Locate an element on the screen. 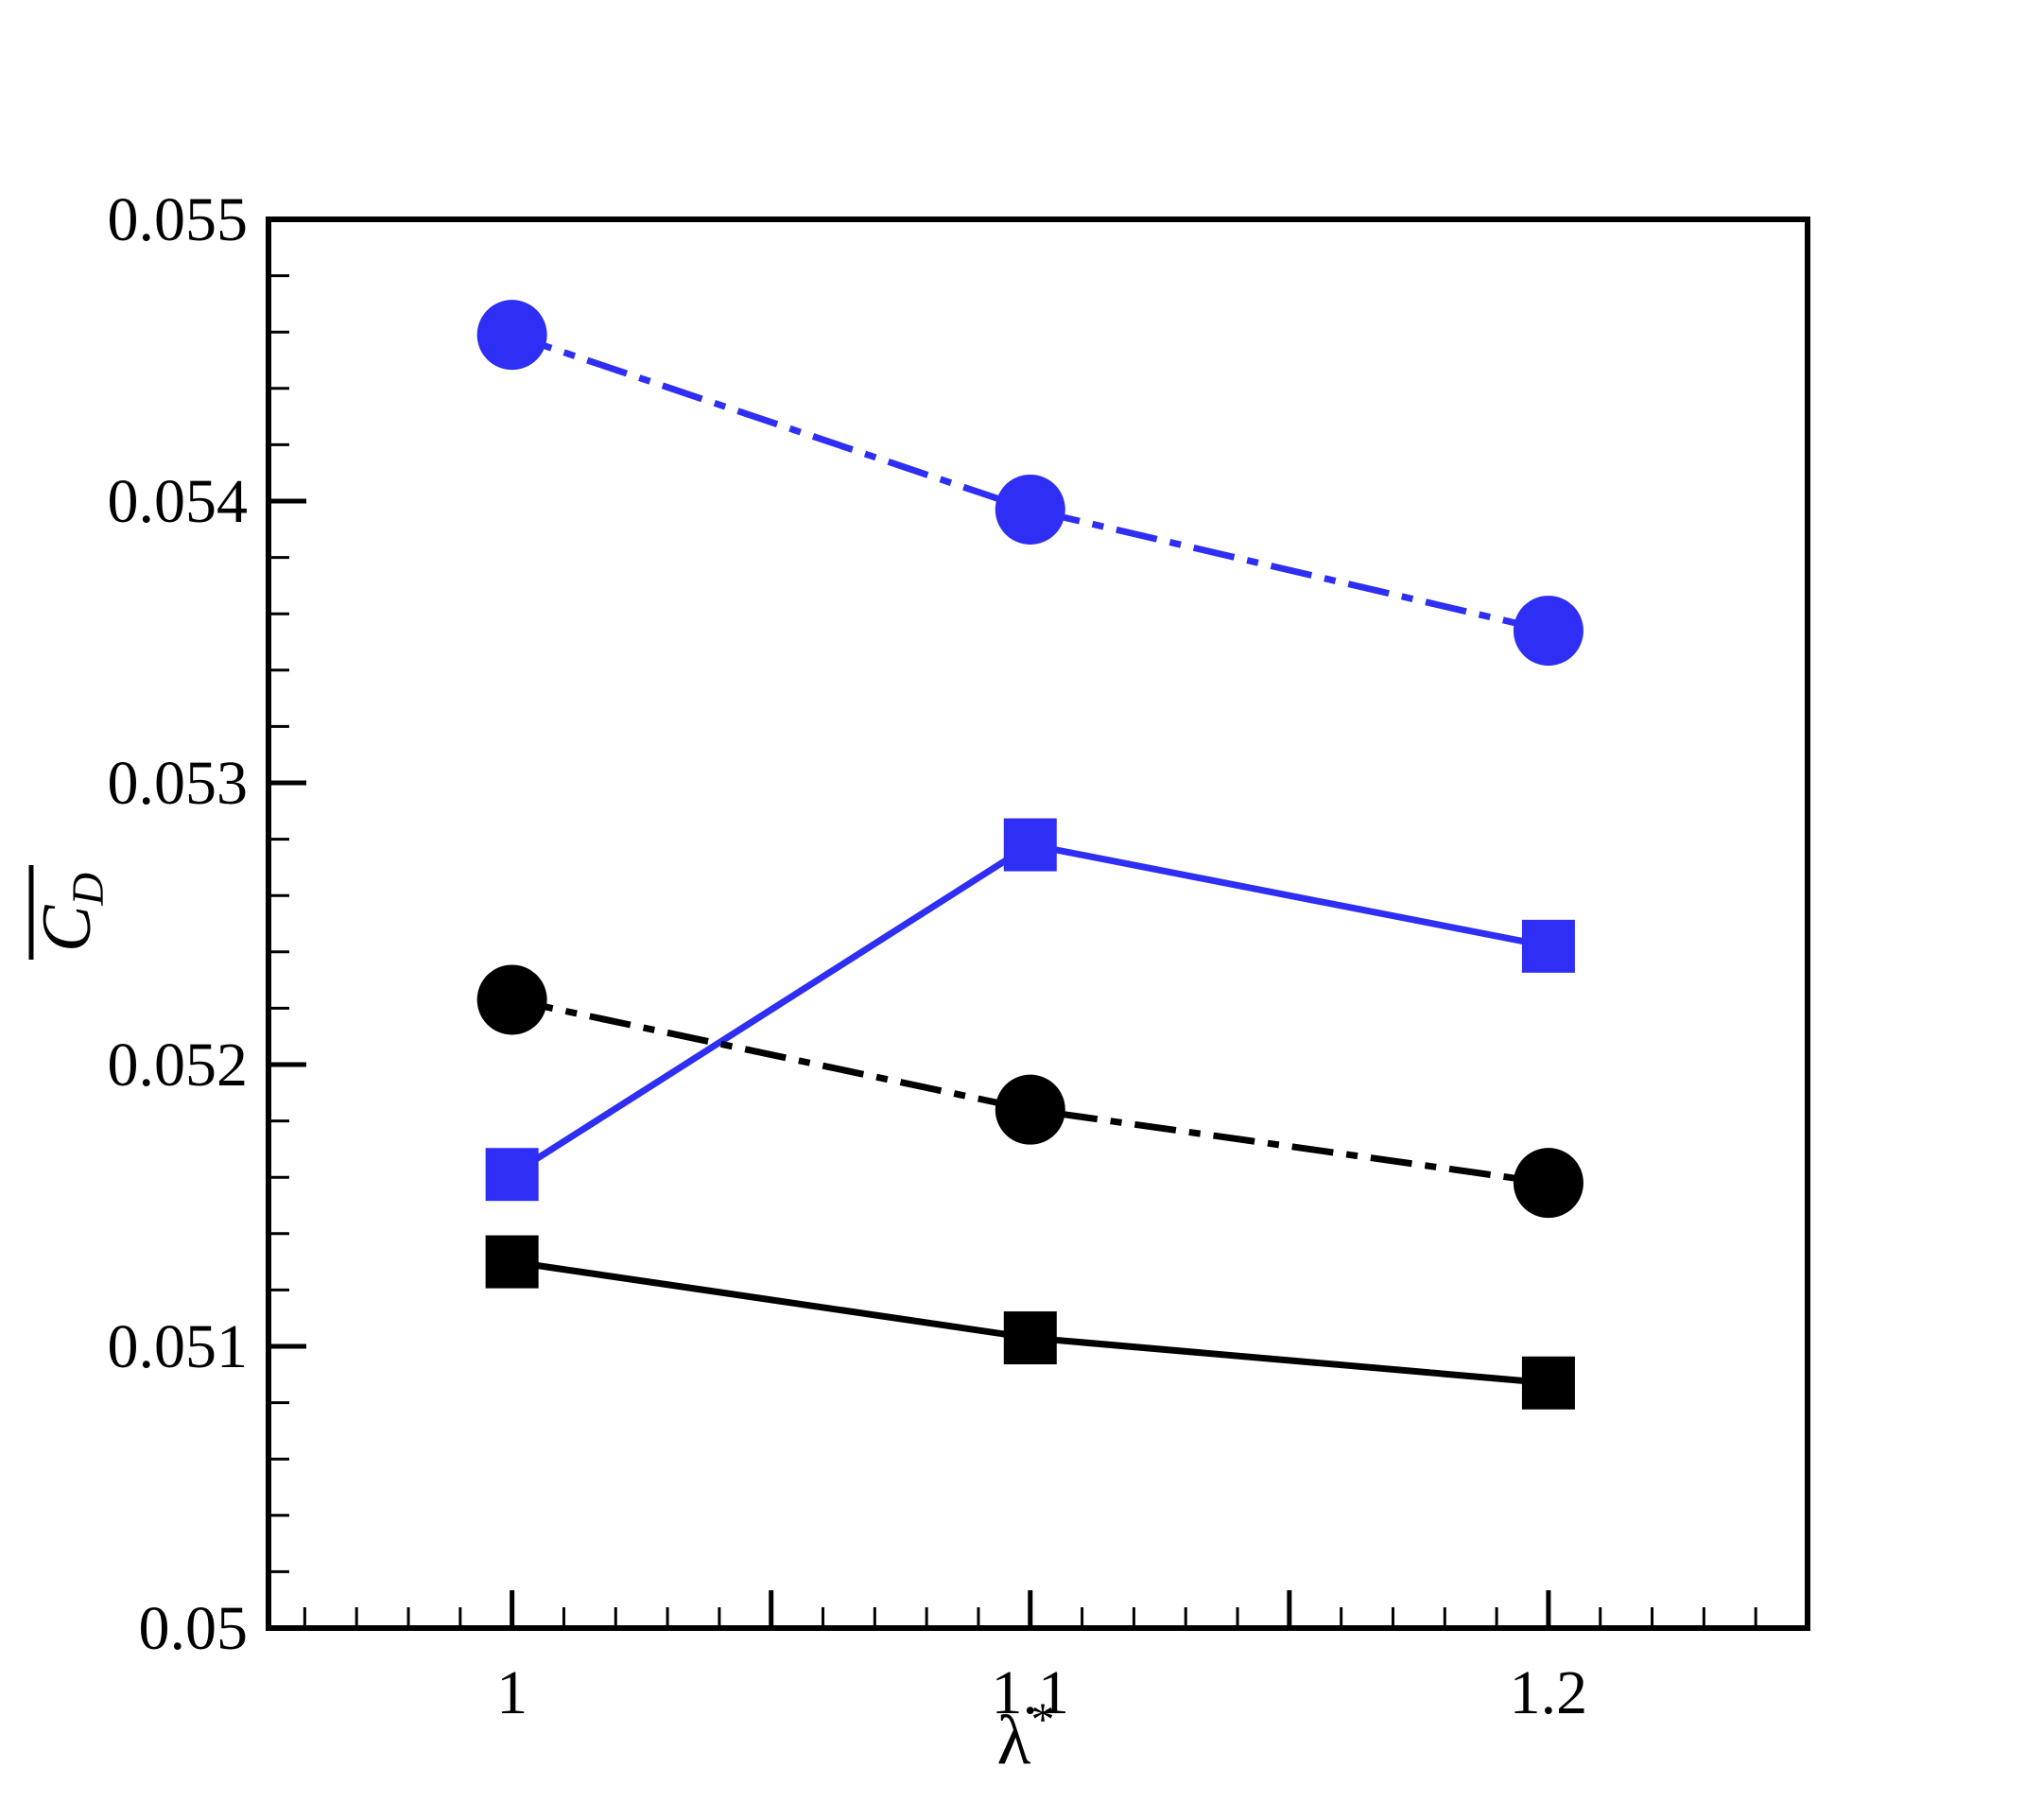 The height and width of the screenshot is (1820, 2042). x-axis-title-main: λ is located at coordinates (1014, 1740).